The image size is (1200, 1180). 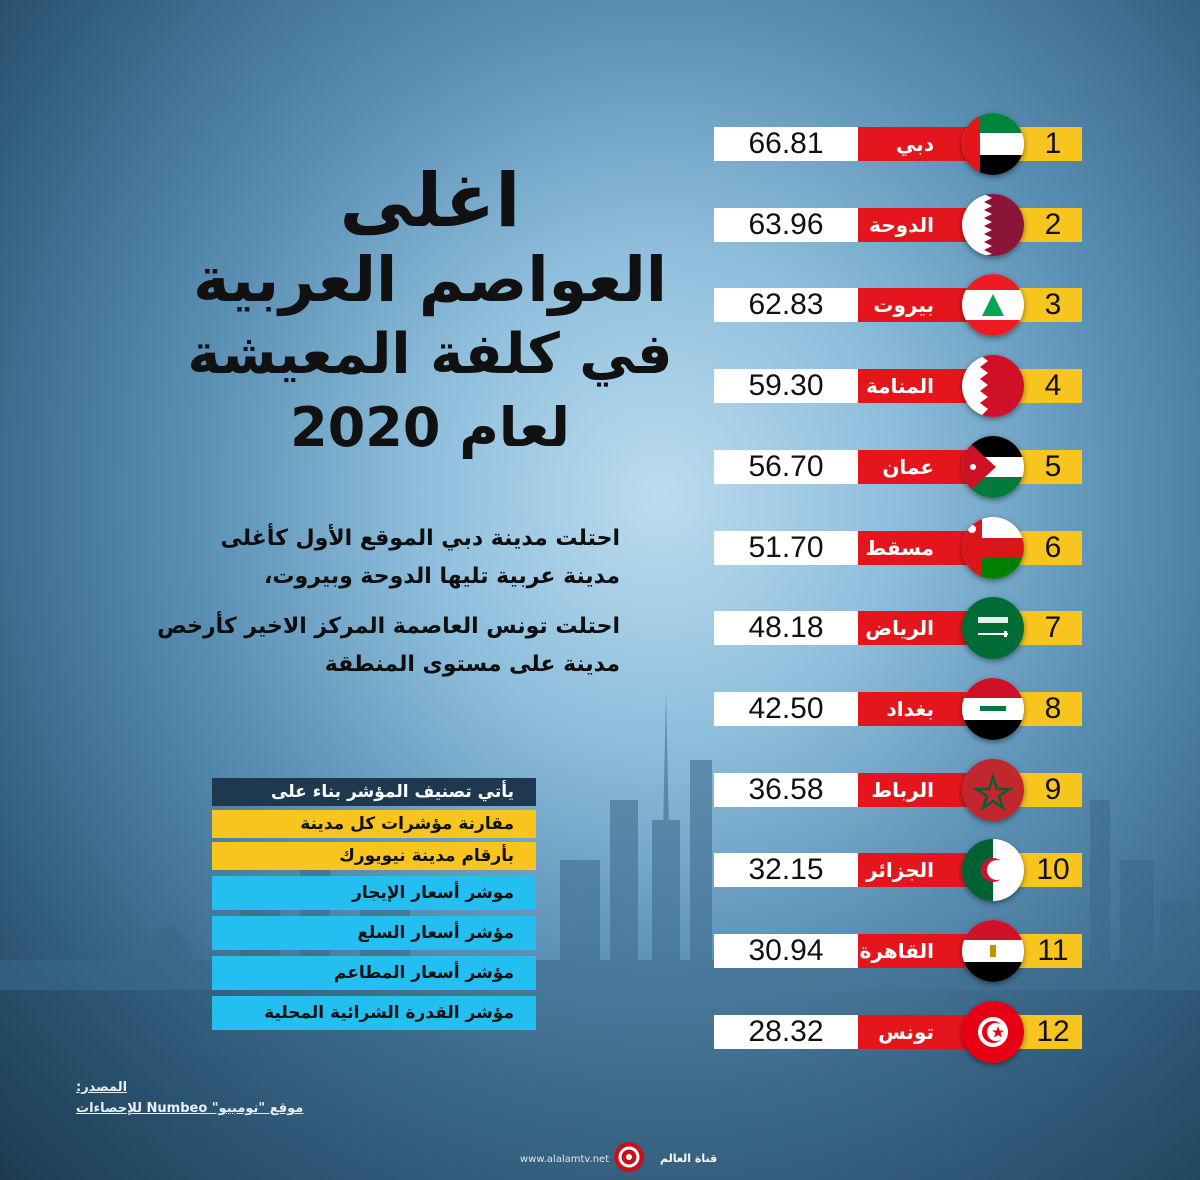 I want to click on rank-number: 5, so click(x=1048, y=467).